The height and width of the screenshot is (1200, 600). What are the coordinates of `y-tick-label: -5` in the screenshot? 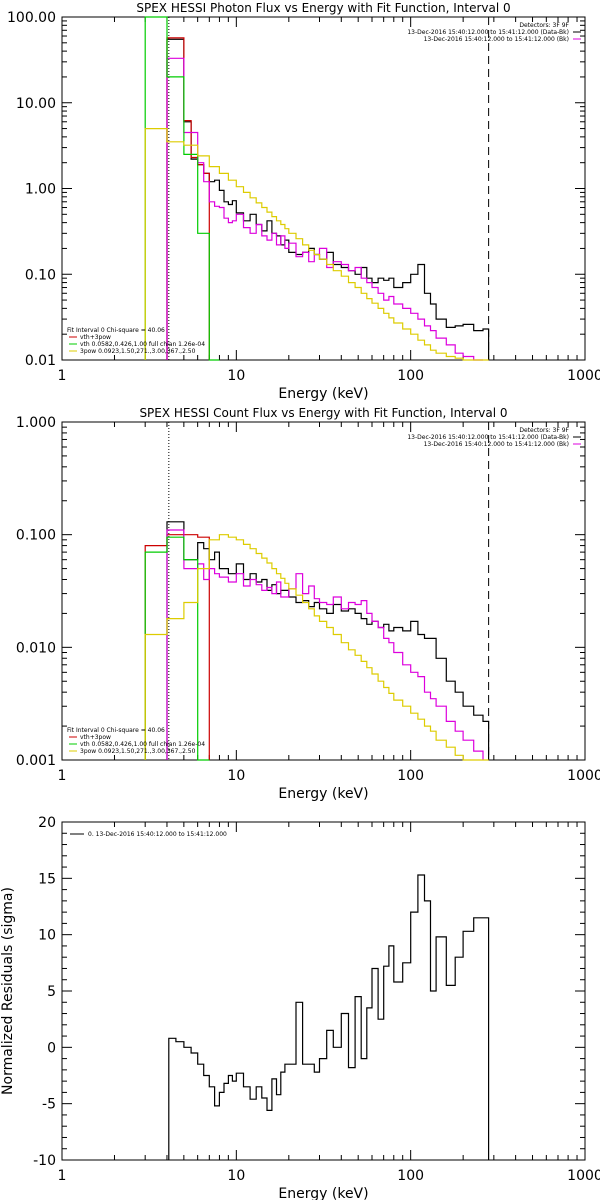 It's located at (49, 1105).